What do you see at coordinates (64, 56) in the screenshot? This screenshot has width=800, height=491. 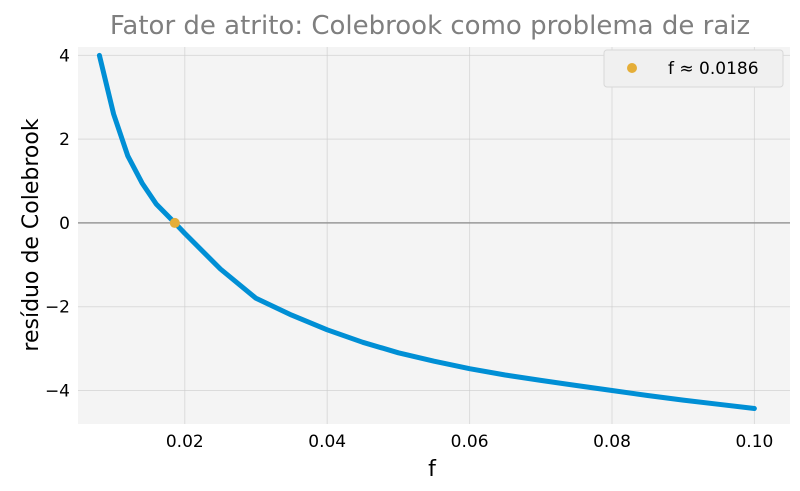 I see `y-tick-label: 4` at bounding box center [64, 56].